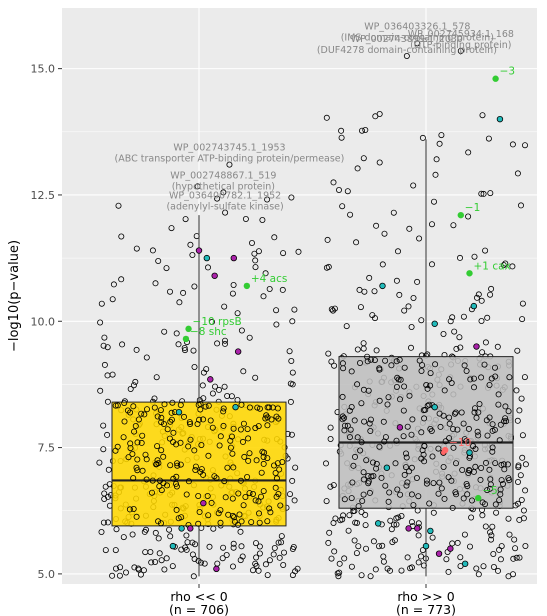  What do you see at coordinates (43, 195) in the screenshot?
I see `y-tick-label: 12.5` at bounding box center [43, 195].